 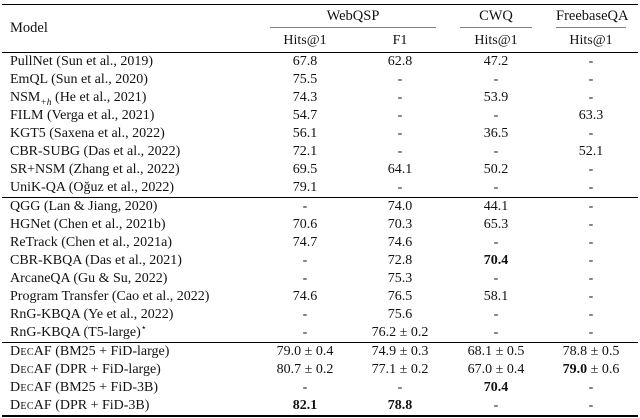 What do you see at coordinates (305, 97) in the screenshot?
I see `metric-value: 74.3` at bounding box center [305, 97].